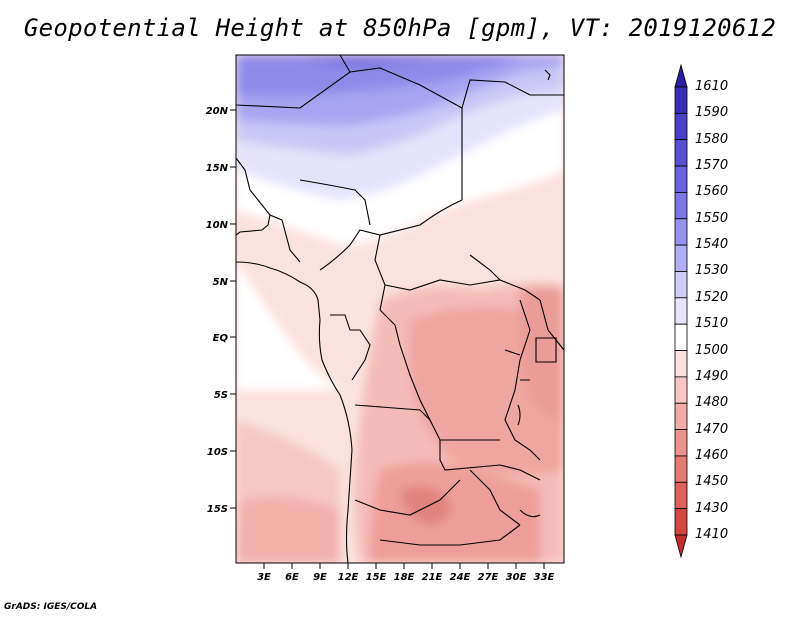  I want to click on lat-tick-label: 10N, so click(217, 225).